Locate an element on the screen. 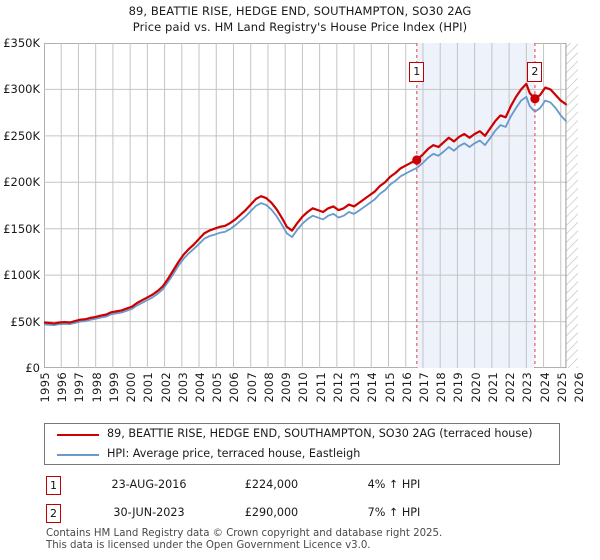 The image size is (600, 560). x-tick-label: 2014 is located at coordinates (372, 387).